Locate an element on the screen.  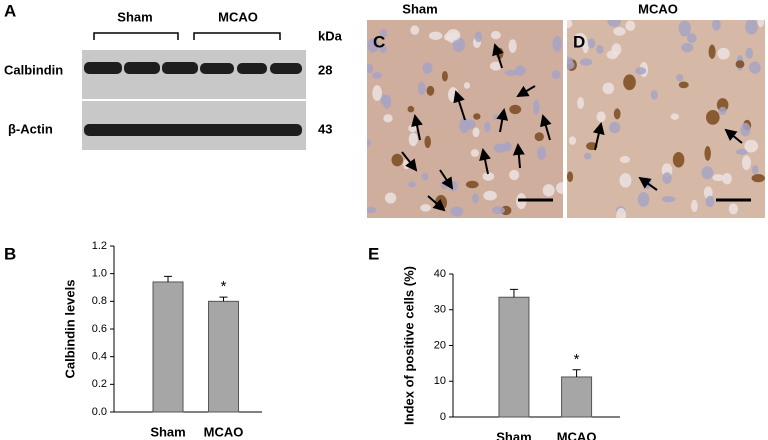
y-tick-label: 0.2 is located at coordinates (99, 384).